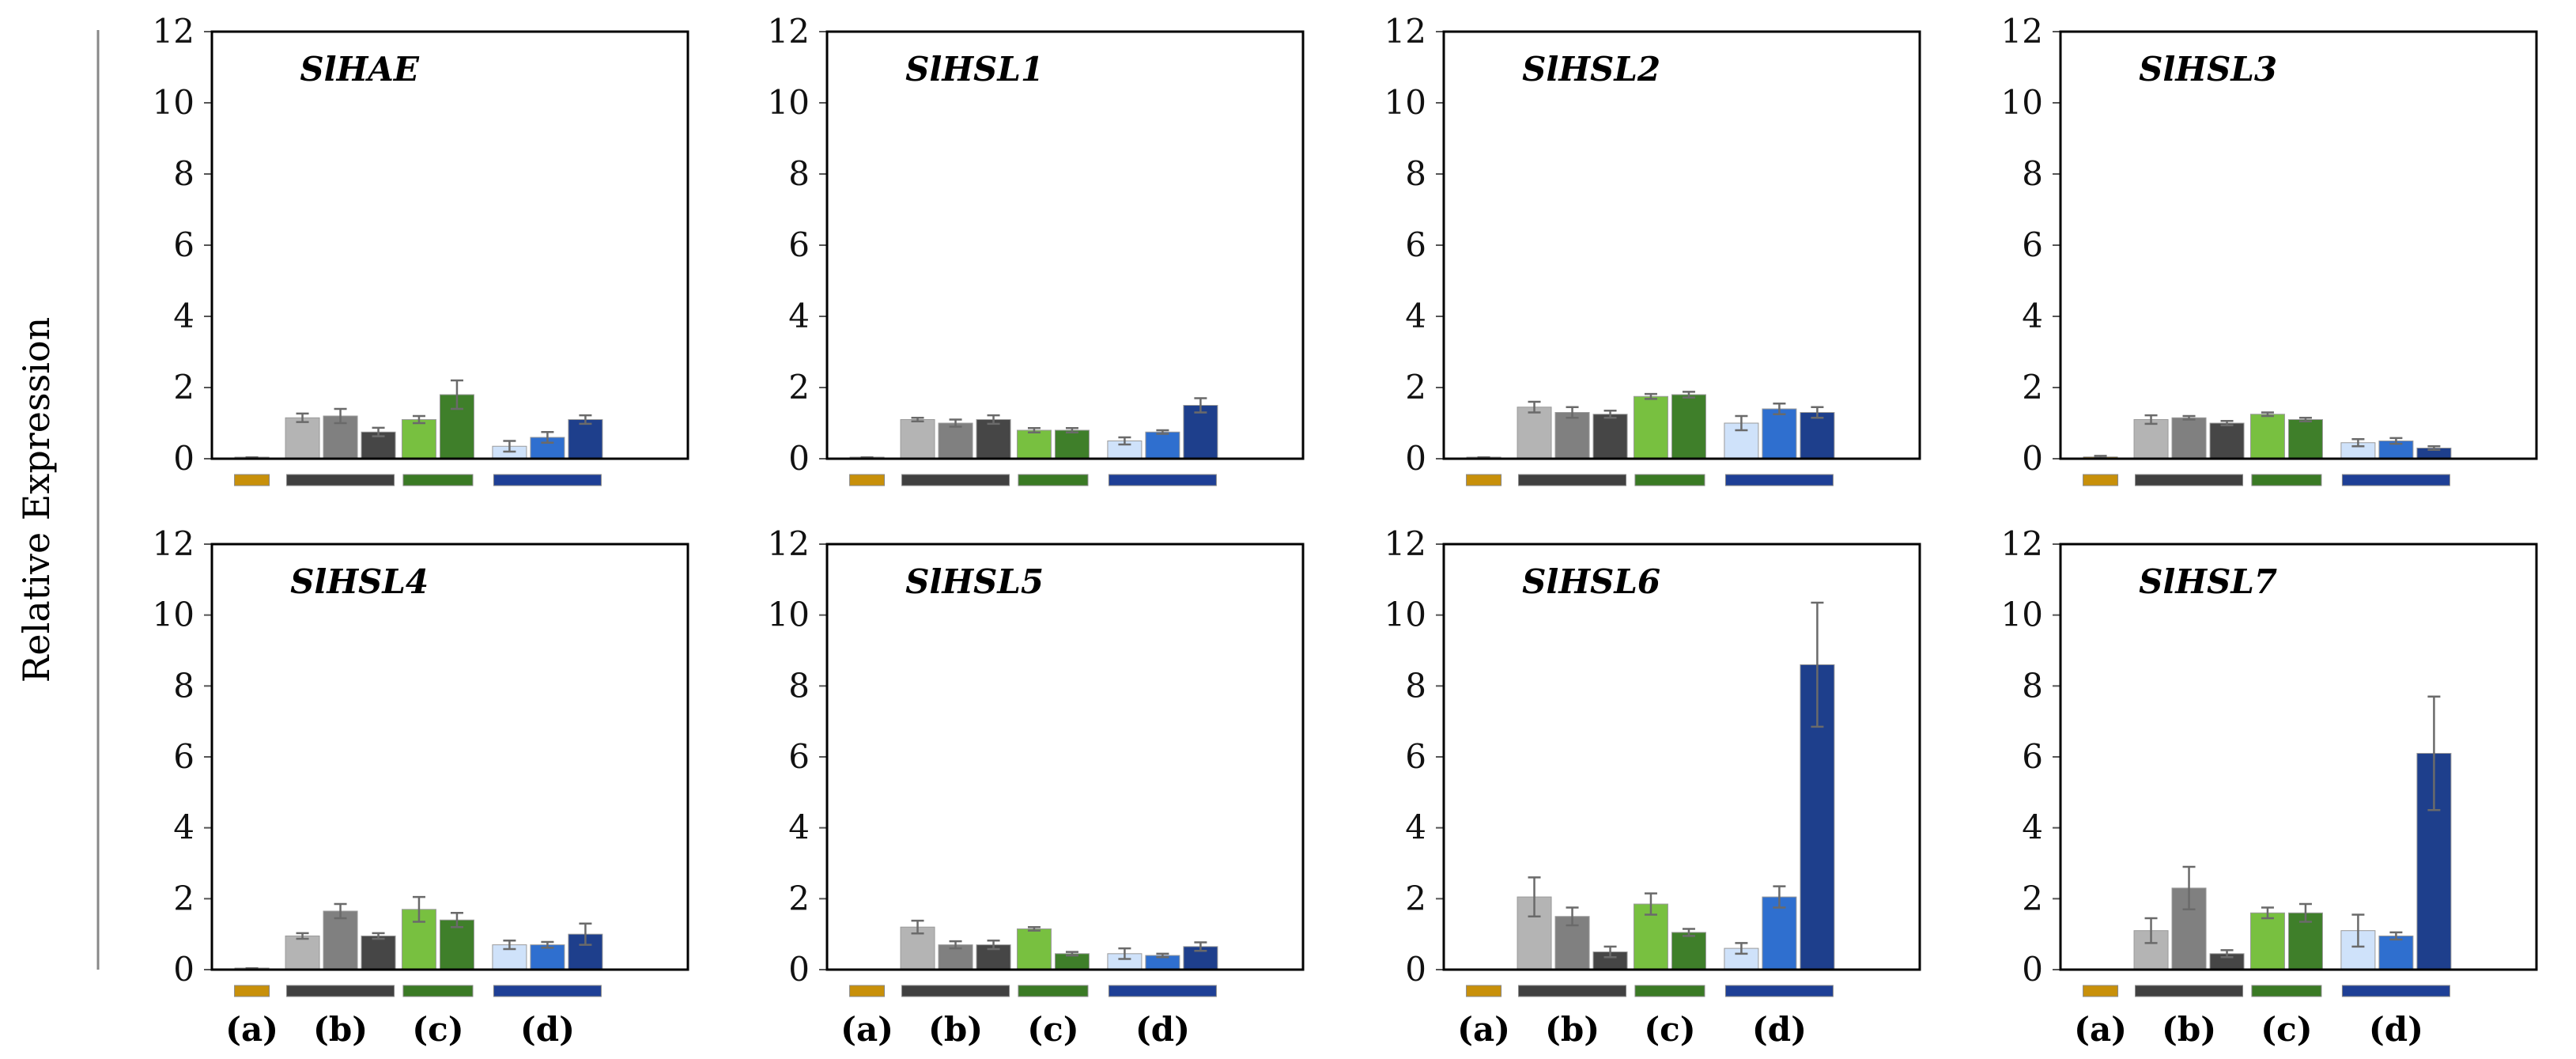  What do you see at coordinates (974, 581) in the screenshot?
I see `panel-title: SlHSL5` at bounding box center [974, 581].